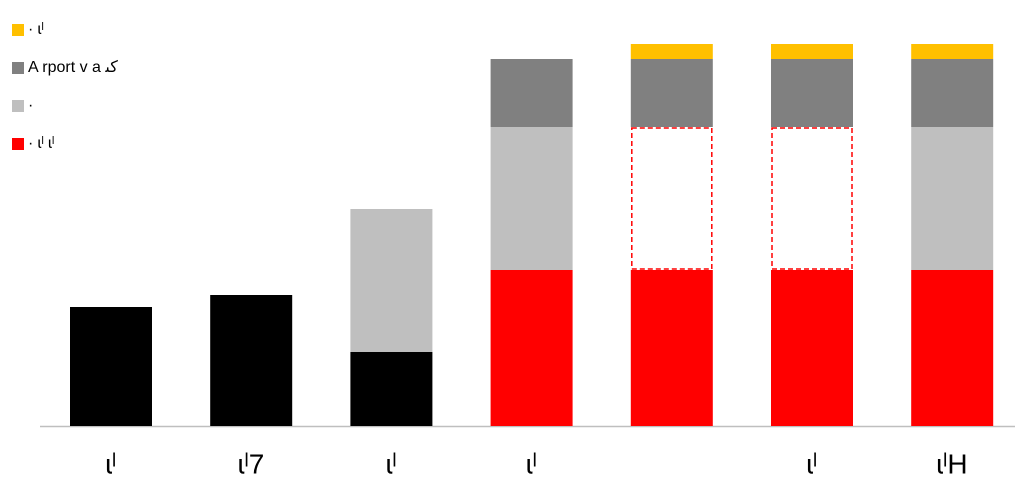 Image resolution: width=1015 pixels, height=481 pixels. Describe the element at coordinates (952, 463) in the screenshot. I see `x-tick-label: ɩˡH` at that location.